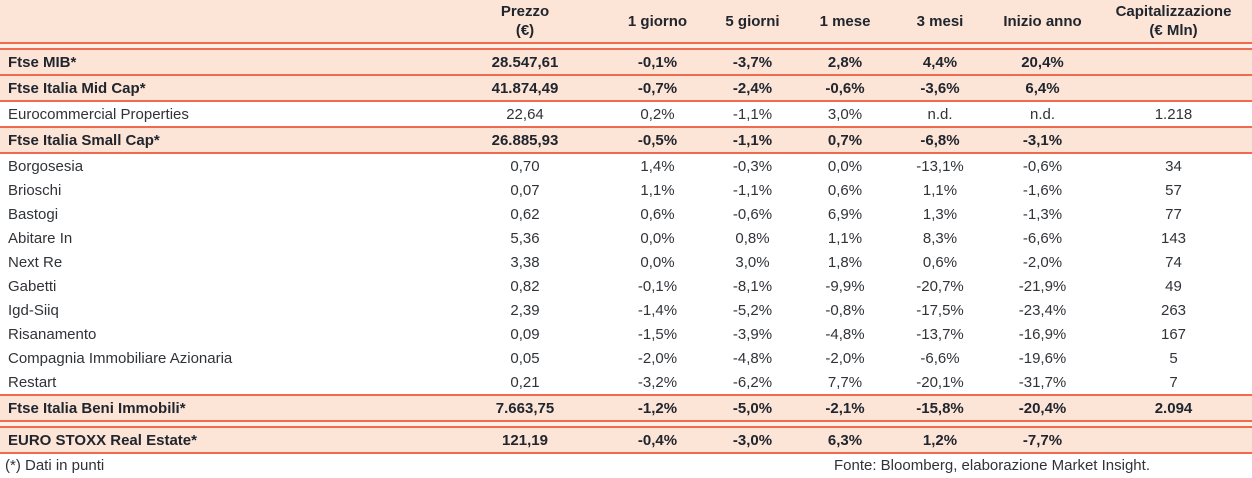 This screenshot has height=478, width=1252. I want to click on change-1d-cell: -0,7%, so click(657, 88).